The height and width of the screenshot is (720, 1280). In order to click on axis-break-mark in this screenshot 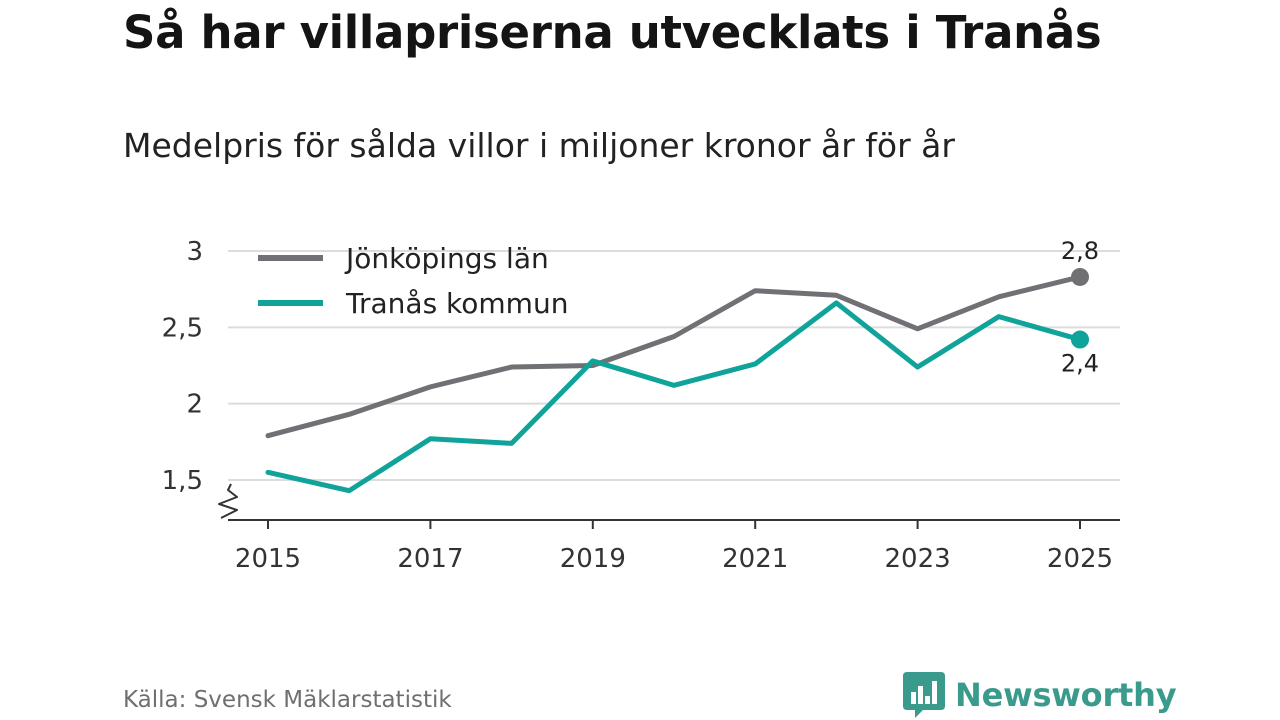, I will do `click(228, 501)`.